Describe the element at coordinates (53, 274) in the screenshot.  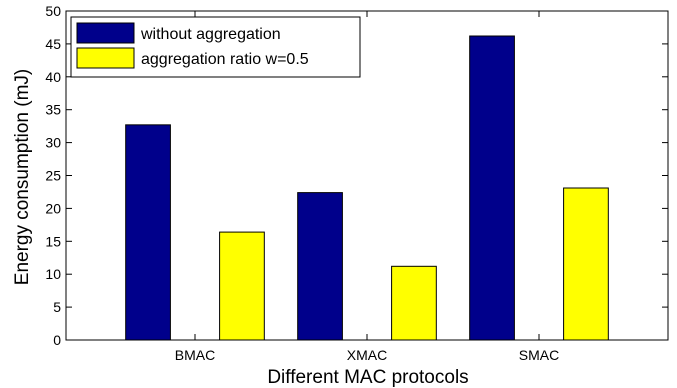
I see `y-tick-label: 10` at that location.